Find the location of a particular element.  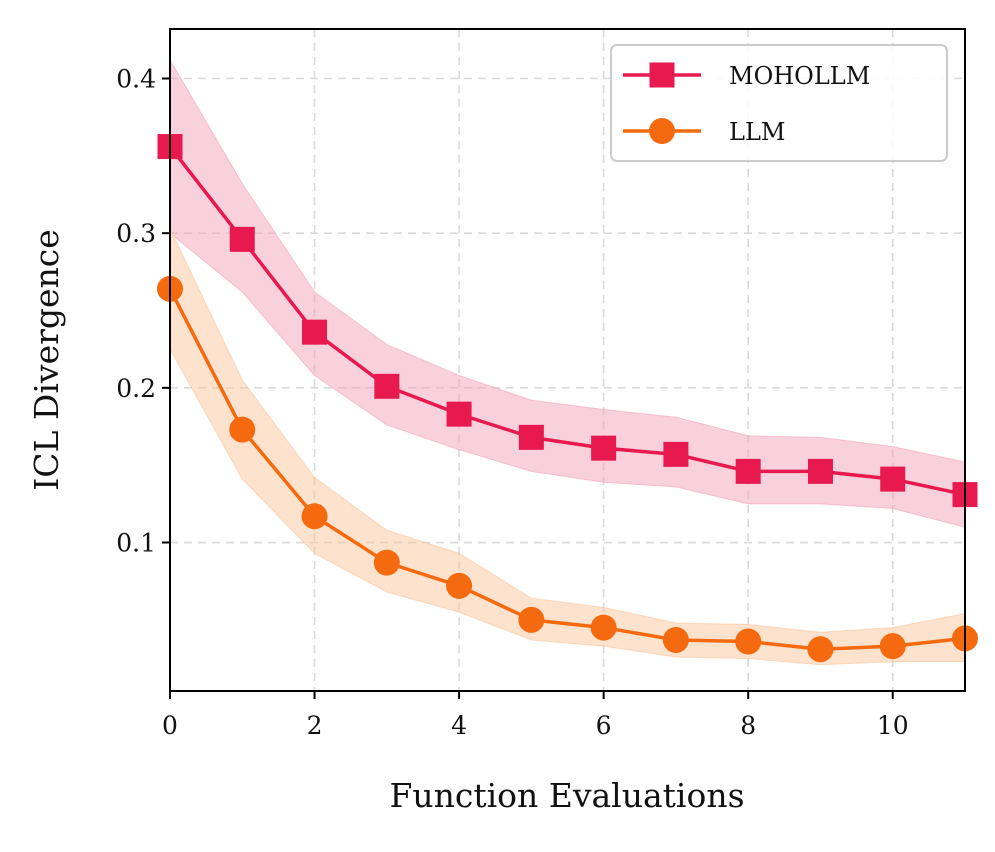

x-axis-label: Function Evaluations is located at coordinates (566, 795).